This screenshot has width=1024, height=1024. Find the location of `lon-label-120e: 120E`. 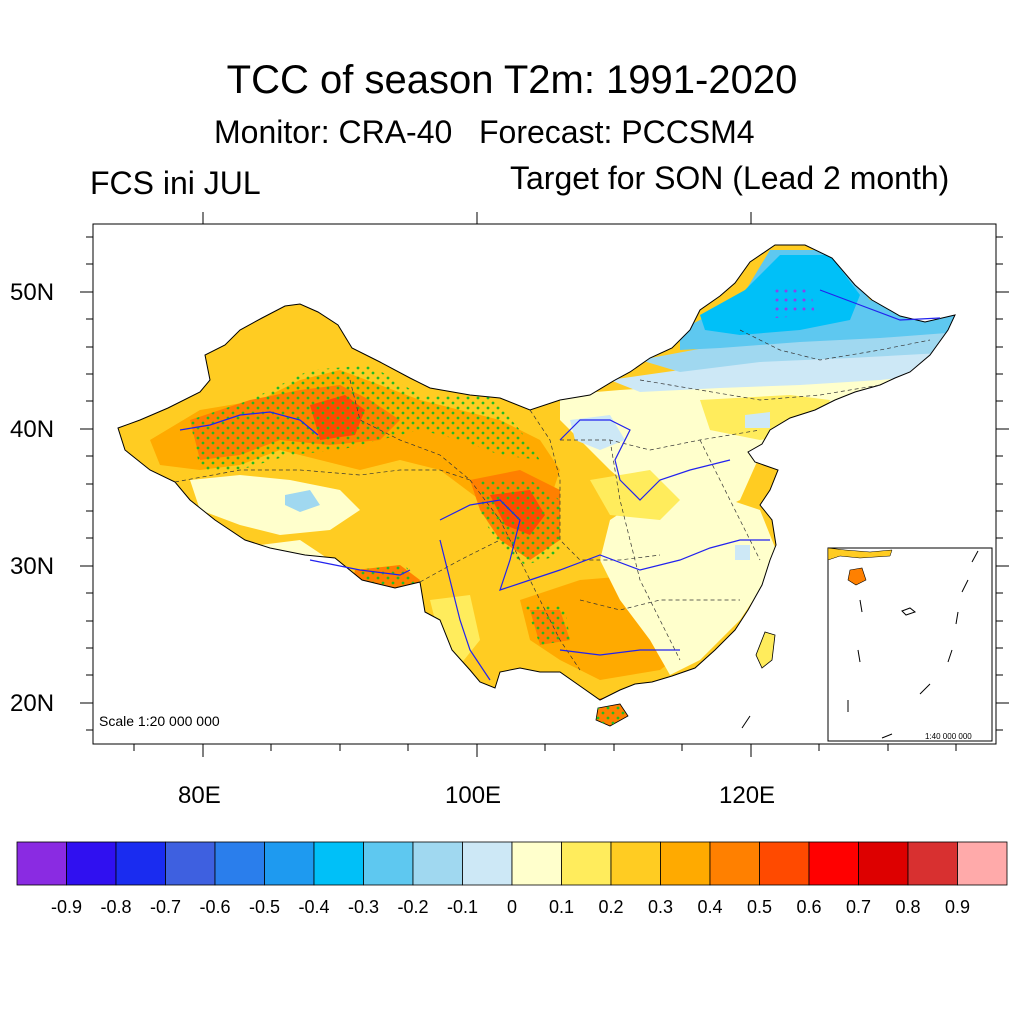

lon-label-120e: 120E is located at coordinates (747, 795).